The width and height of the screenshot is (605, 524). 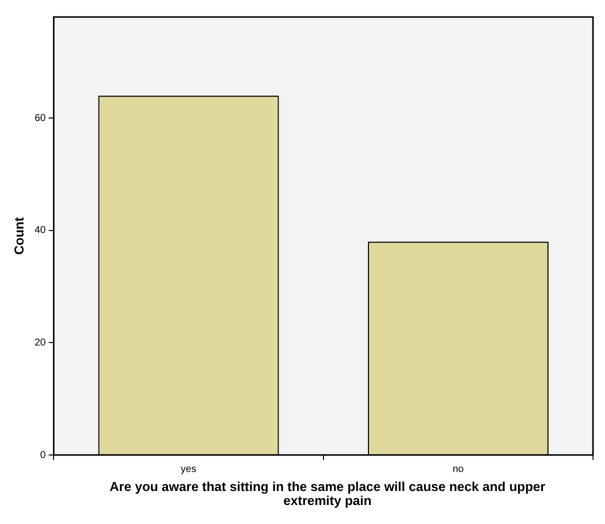 What do you see at coordinates (40, 230) in the screenshot?
I see `y-tick-label: 40` at bounding box center [40, 230].